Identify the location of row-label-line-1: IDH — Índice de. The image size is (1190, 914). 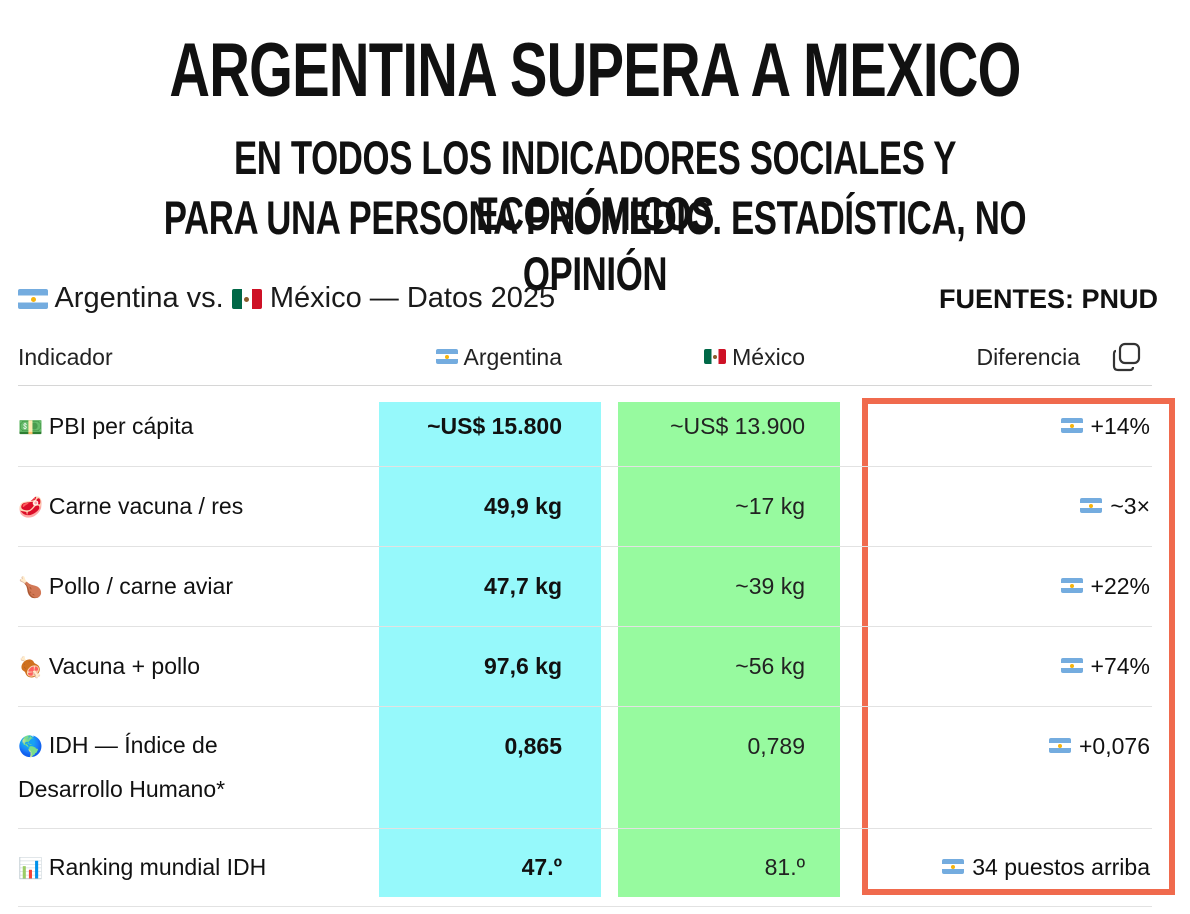
(133, 745).